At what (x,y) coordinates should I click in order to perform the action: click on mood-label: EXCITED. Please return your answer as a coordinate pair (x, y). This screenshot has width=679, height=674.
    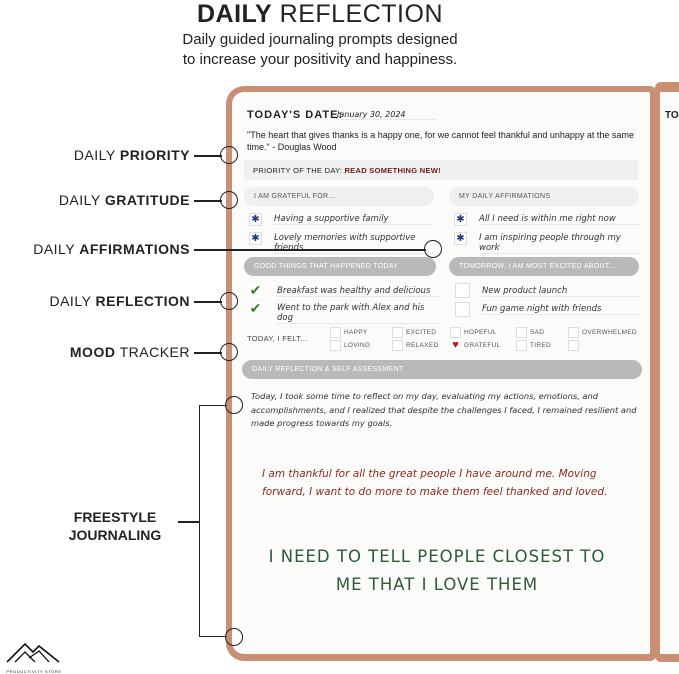
    Looking at the image, I should click on (421, 332).